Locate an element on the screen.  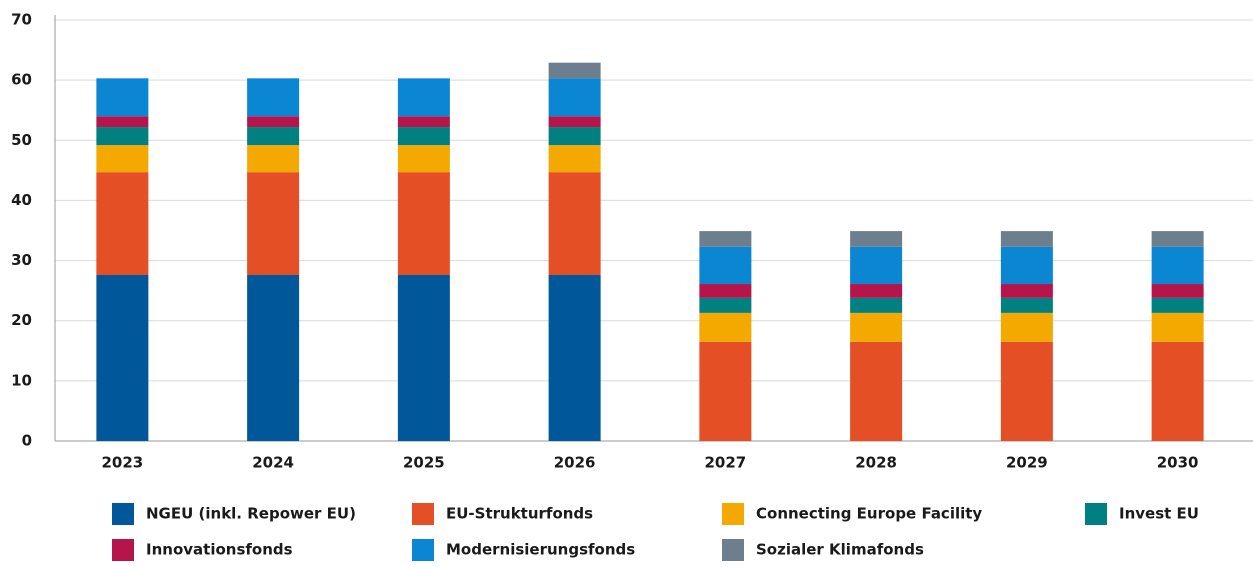
x-tick-label: 2026 is located at coordinates (575, 463).